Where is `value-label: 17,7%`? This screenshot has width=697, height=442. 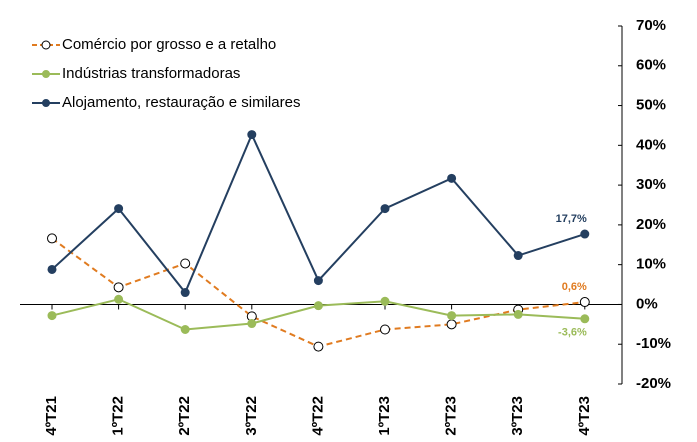
value-label: 17,7% is located at coordinates (571, 219).